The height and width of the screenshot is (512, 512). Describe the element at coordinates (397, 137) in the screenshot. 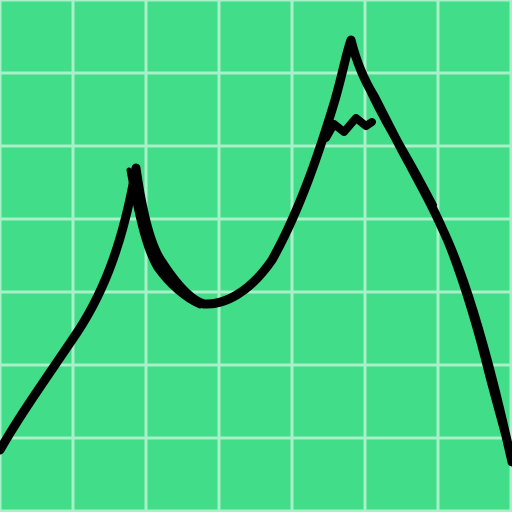

I see `right-slope-shading` at that location.